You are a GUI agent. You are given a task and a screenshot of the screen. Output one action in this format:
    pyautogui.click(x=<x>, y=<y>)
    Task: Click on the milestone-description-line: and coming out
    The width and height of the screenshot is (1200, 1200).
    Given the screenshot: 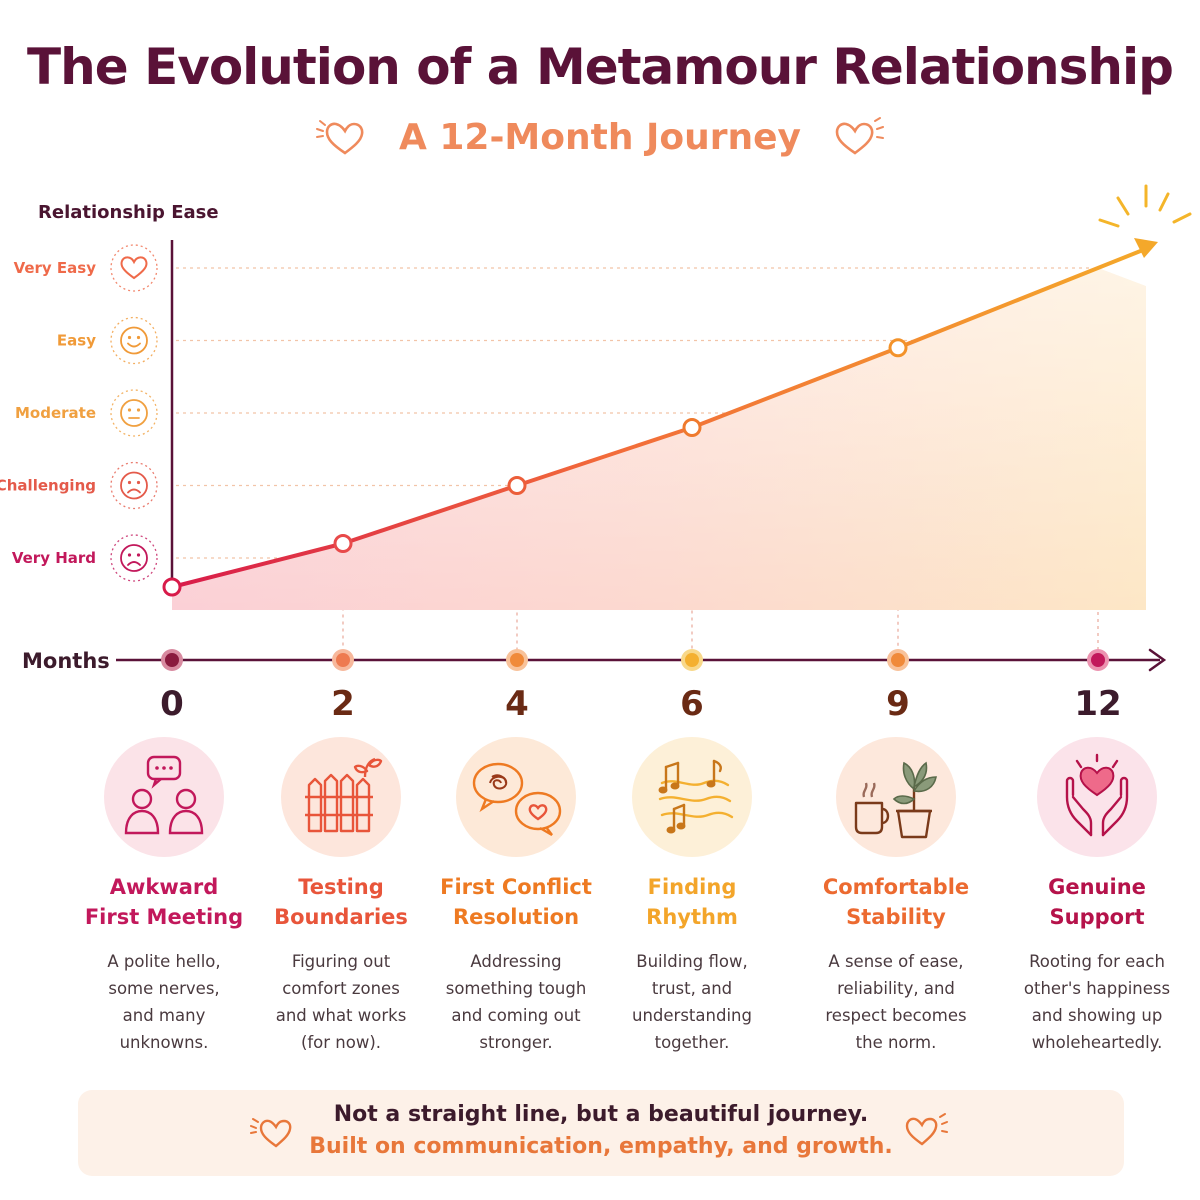 What is the action you would take?
    pyautogui.click(x=516, y=1015)
    